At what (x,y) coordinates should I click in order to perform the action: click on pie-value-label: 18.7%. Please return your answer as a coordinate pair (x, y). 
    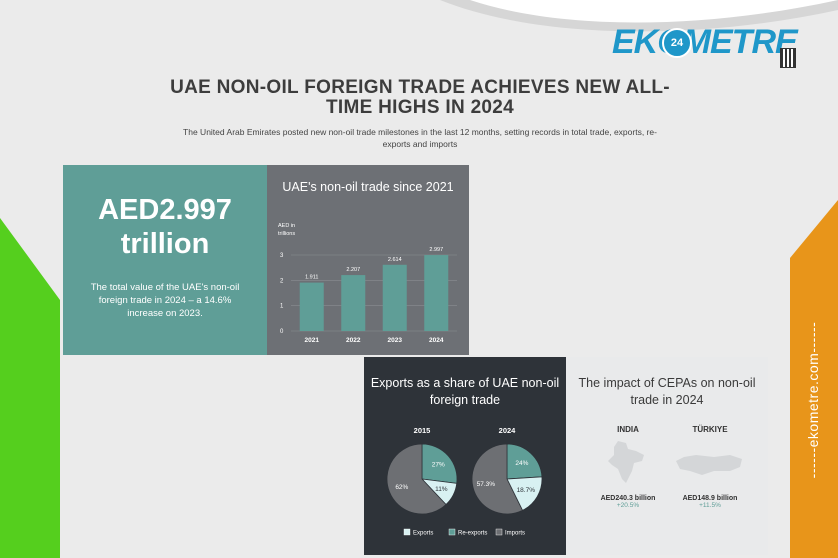
    Looking at the image, I should click on (526, 490).